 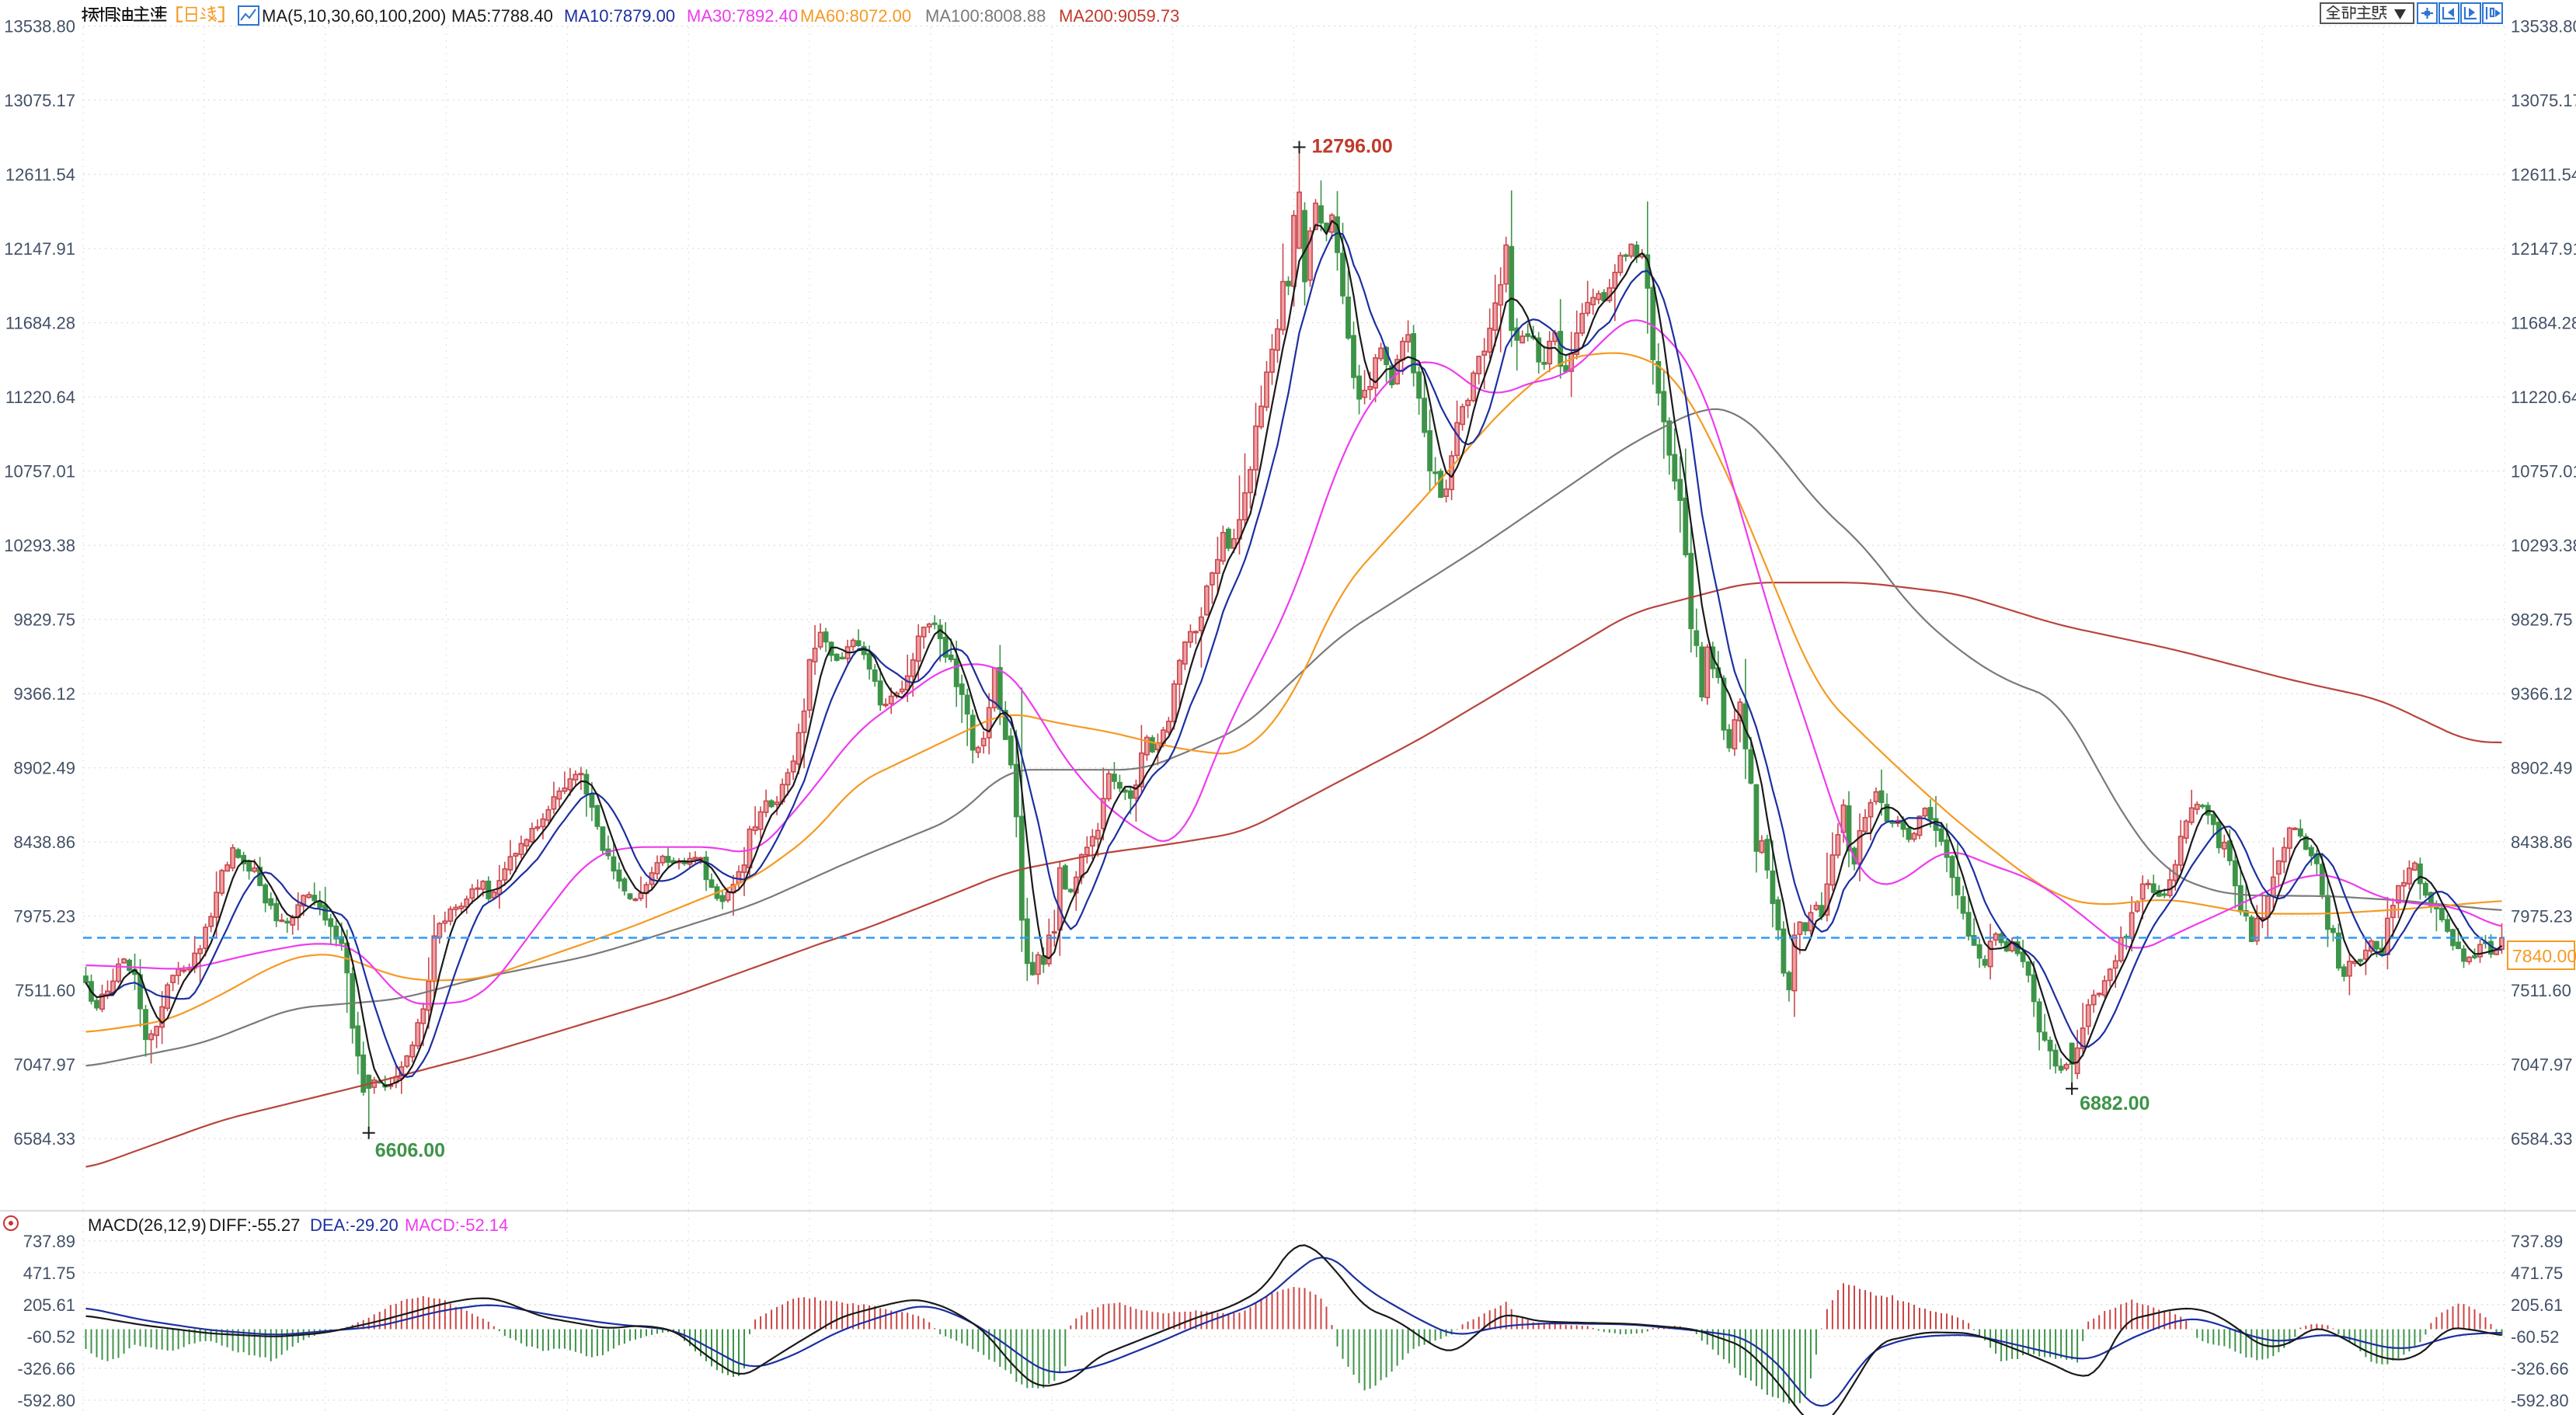 What do you see at coordinates (2544, 956) in the screenshot?
I see `svg-text: 7840.00` at bounding box center [2544, 956].